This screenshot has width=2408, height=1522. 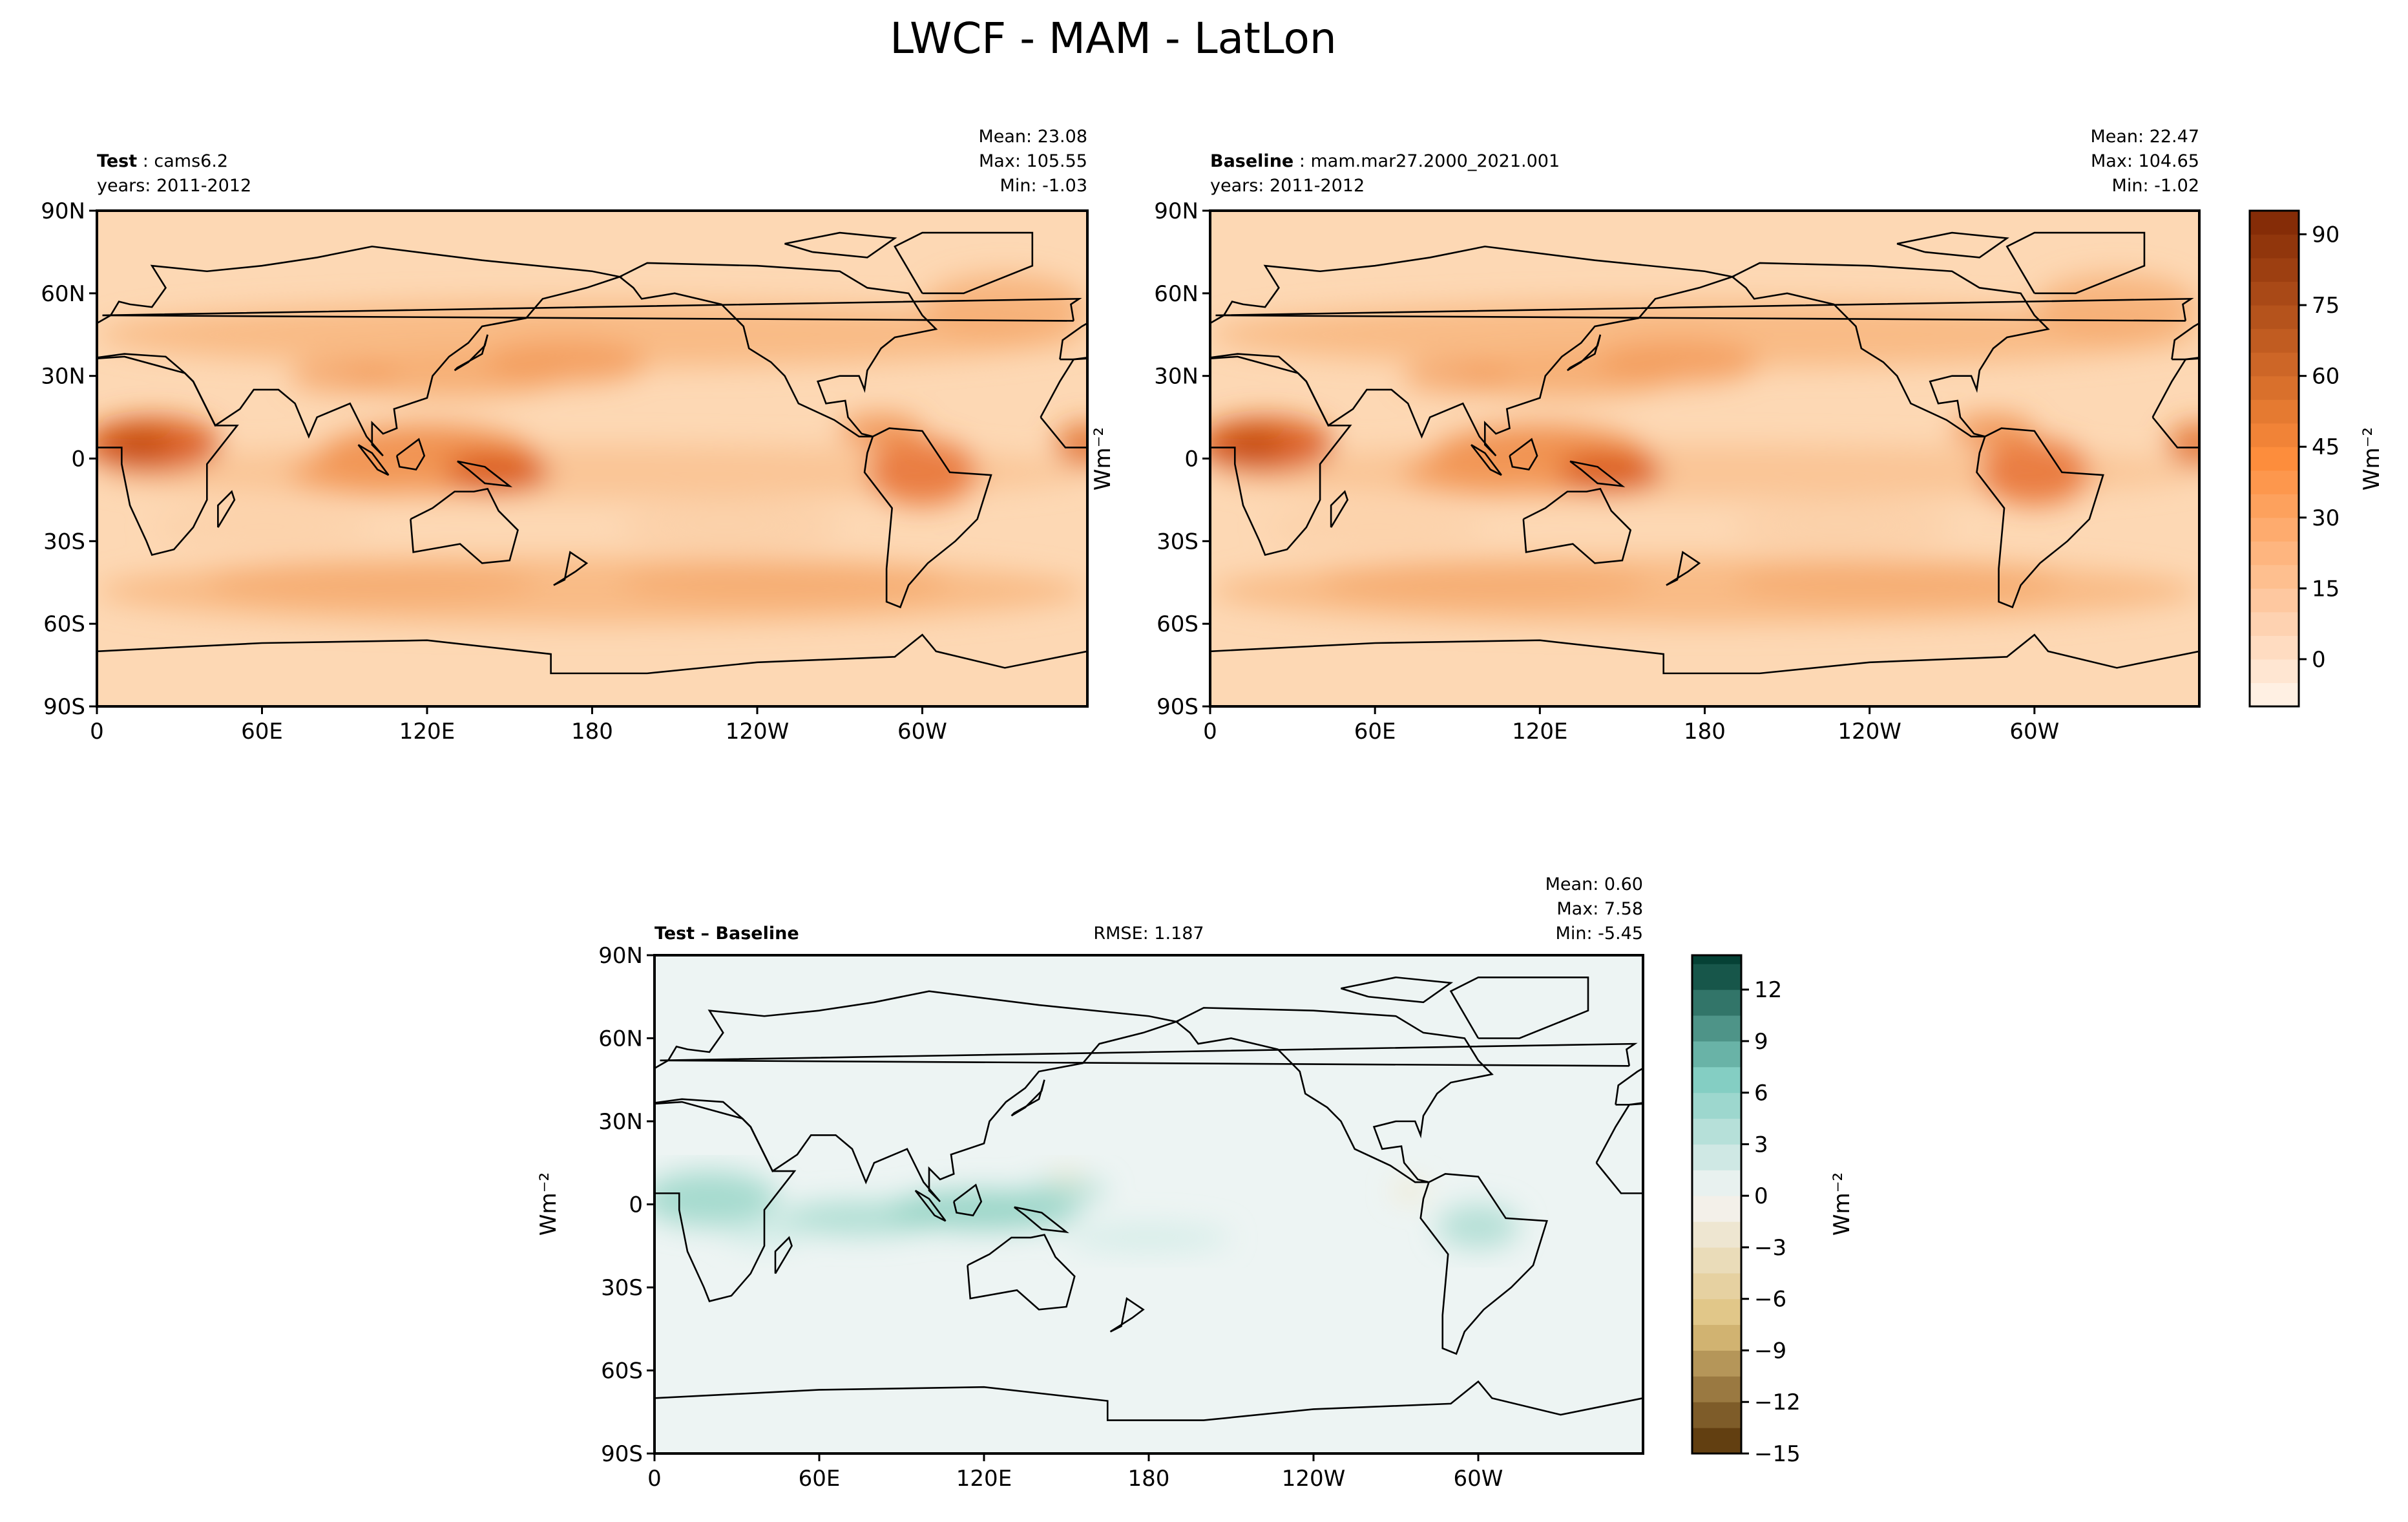 I want to click on colorbar-tick-label: 9, so click(x=1761, y=1042).